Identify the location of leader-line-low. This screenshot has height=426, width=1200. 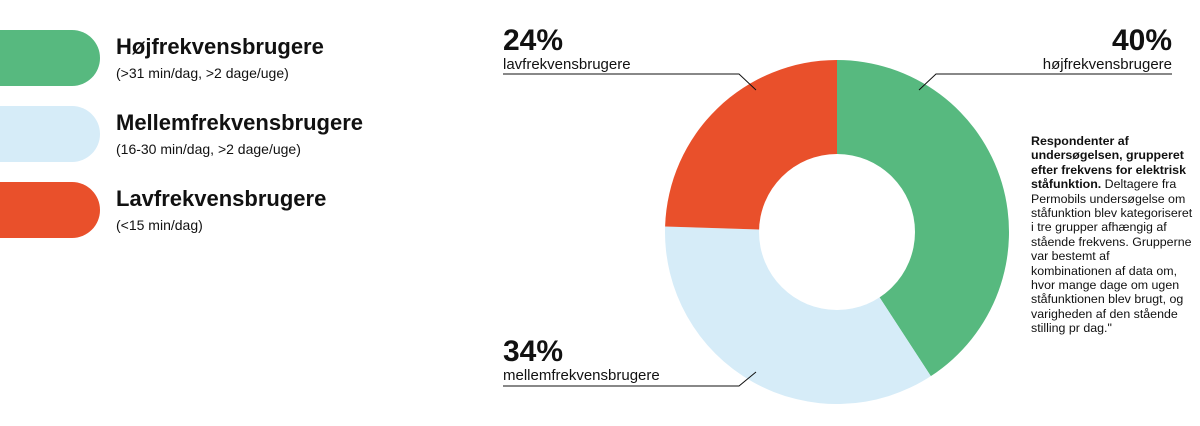
(630, 82).